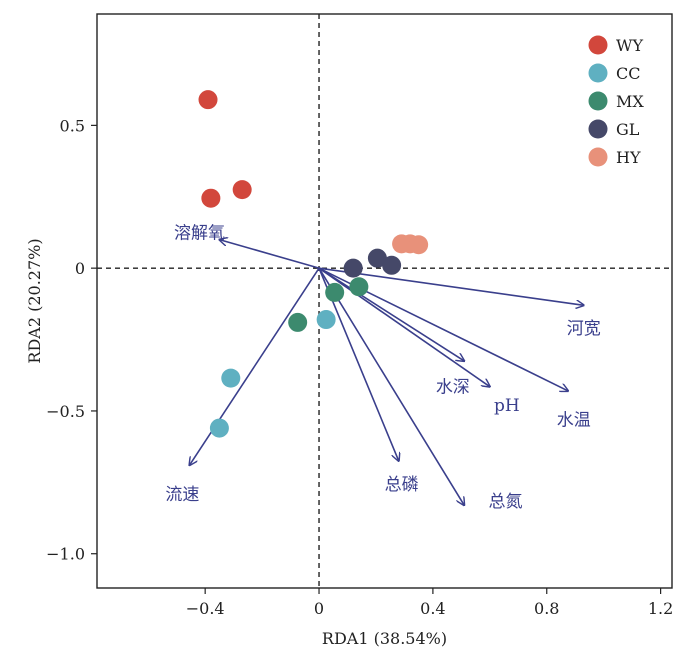 The height and width of the screenshot is (664, 700). Describe the element at coordinates (546, 608) in the screenshot. I see `x-tick-label: 0.8` at that location.